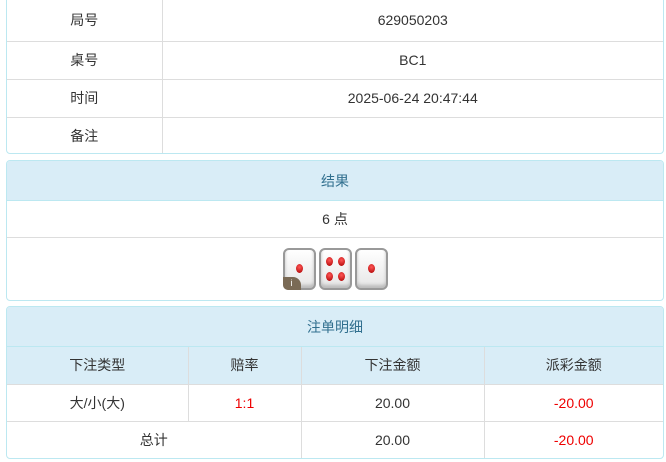 The image size is (666, 462). I want to click on total-amount: 20.00, so click(392, 439).